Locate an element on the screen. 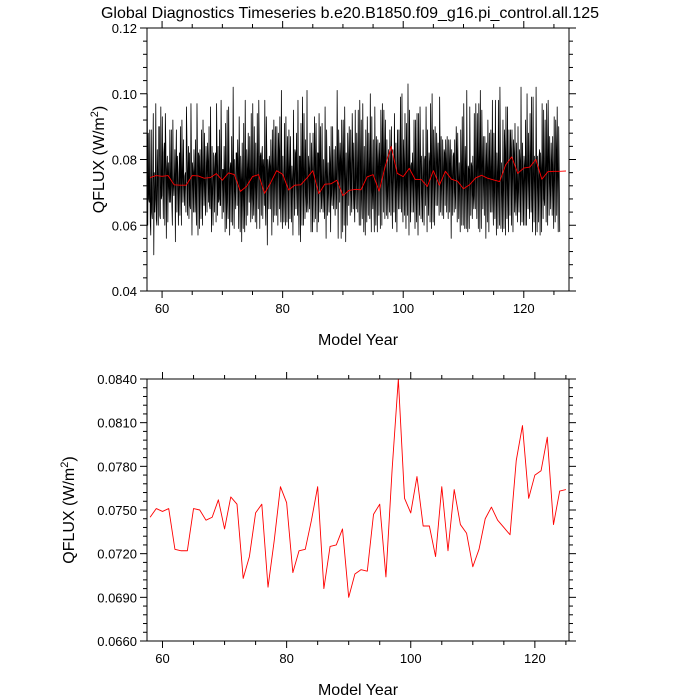 Image resolution: width=700 pixels, height=700 pixels. y-tick-label: 0.0810 is located at coordinates (117, 423).